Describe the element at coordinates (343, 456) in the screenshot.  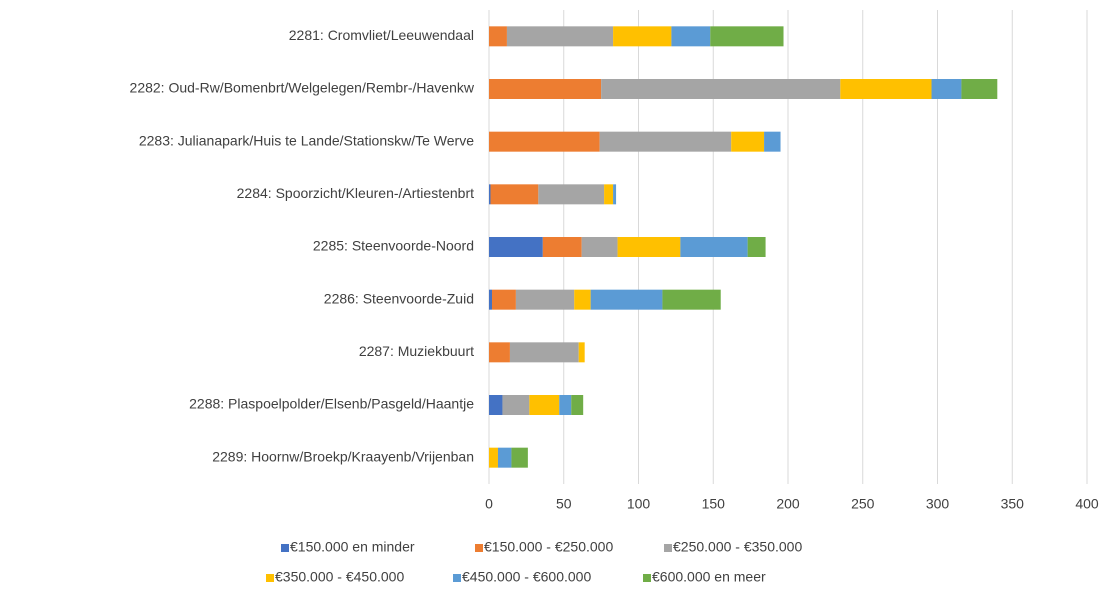
I see `y-tick-label: 2289: Hoornw/Broekp/Kraayenb/Vrijenban` at that location.